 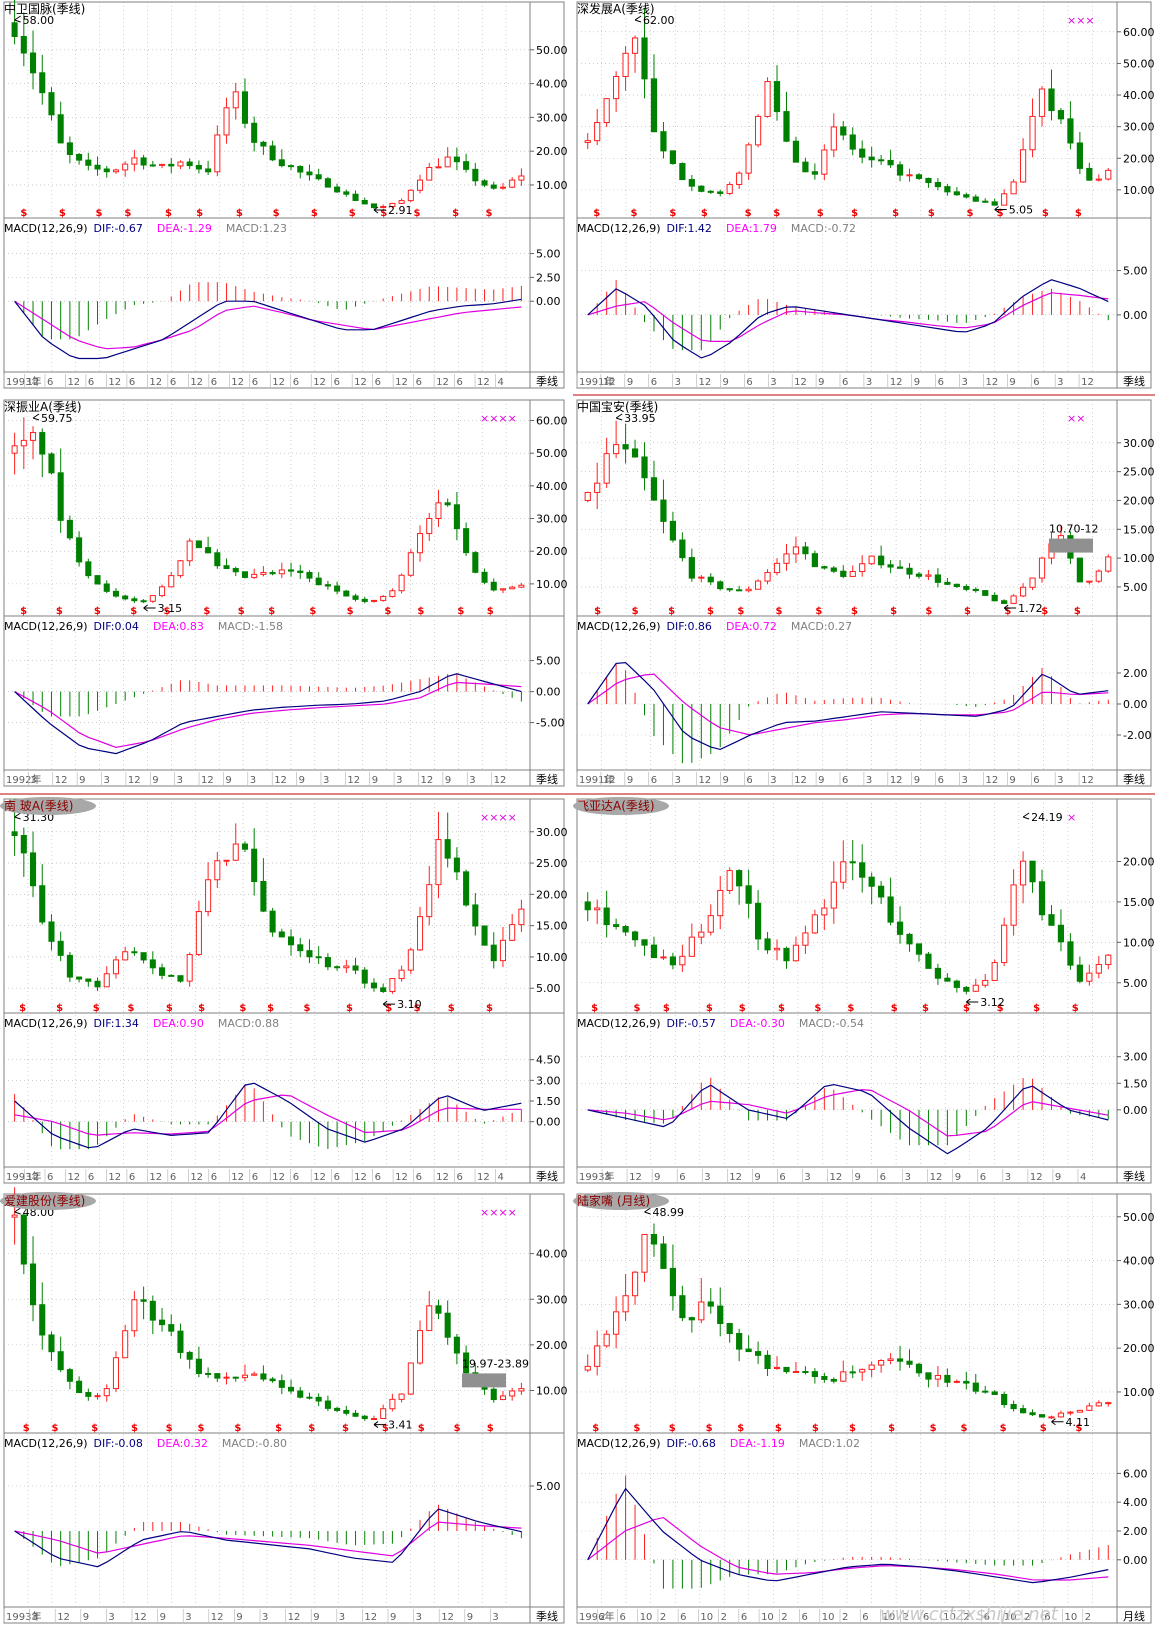 What do you see at coordinates (1030, 608) in the screenshot?
I see `min-price-label: 1.72` at bounding box center [1030, 608].